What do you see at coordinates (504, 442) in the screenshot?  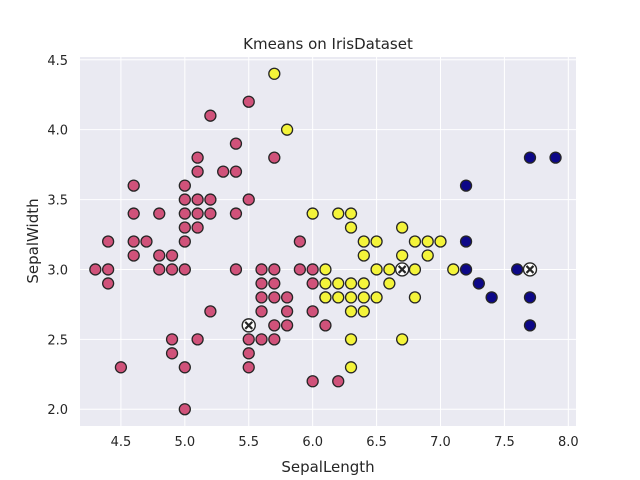 I see `x-tick-label: 7.5` at bounding box center [504, 442].